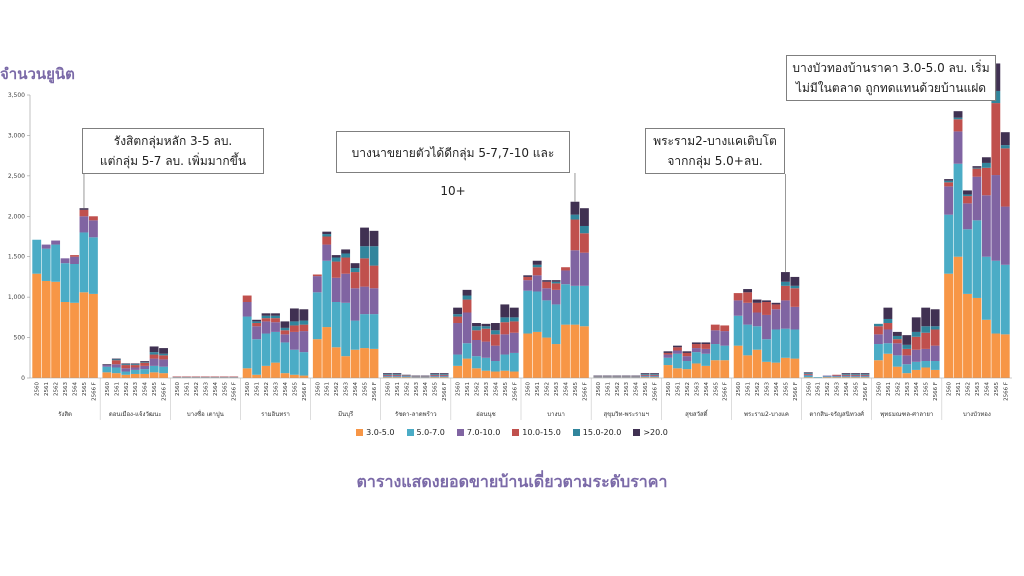  What do you see at coordinates (275, 414) in the screenshot?
I see `zone-label: รามอินทรา` at bounding box center [275, 414].